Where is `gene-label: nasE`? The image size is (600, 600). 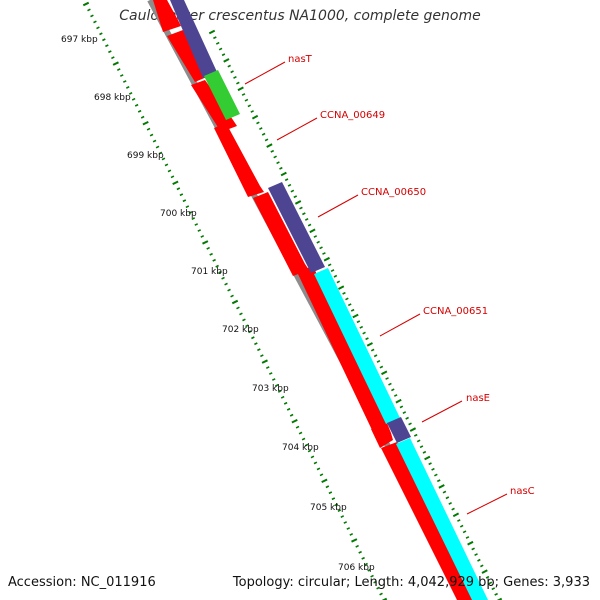 gene-label: nasE is located at coordinates (478, 398).